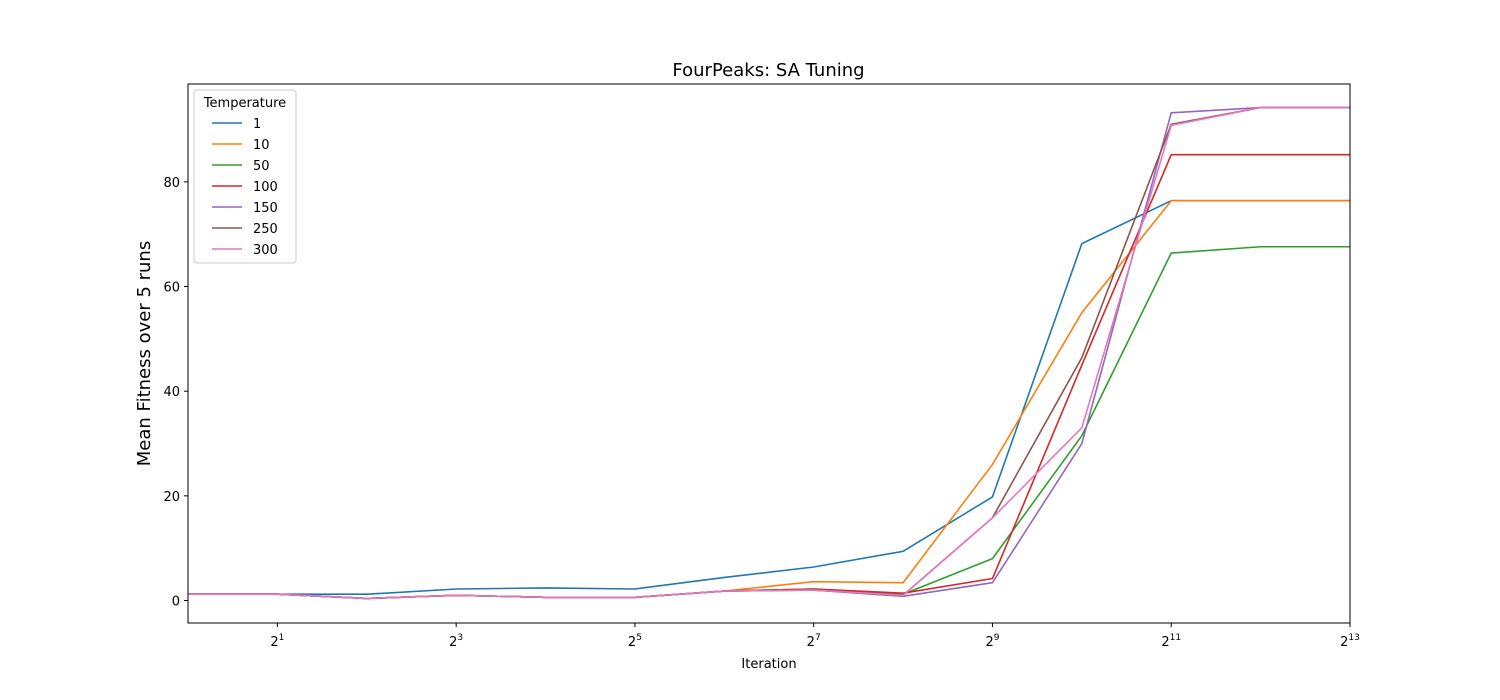  Describe the element at coordinates (171, 183) in the screenshot. I see `y-tick-label: 80` at that location.